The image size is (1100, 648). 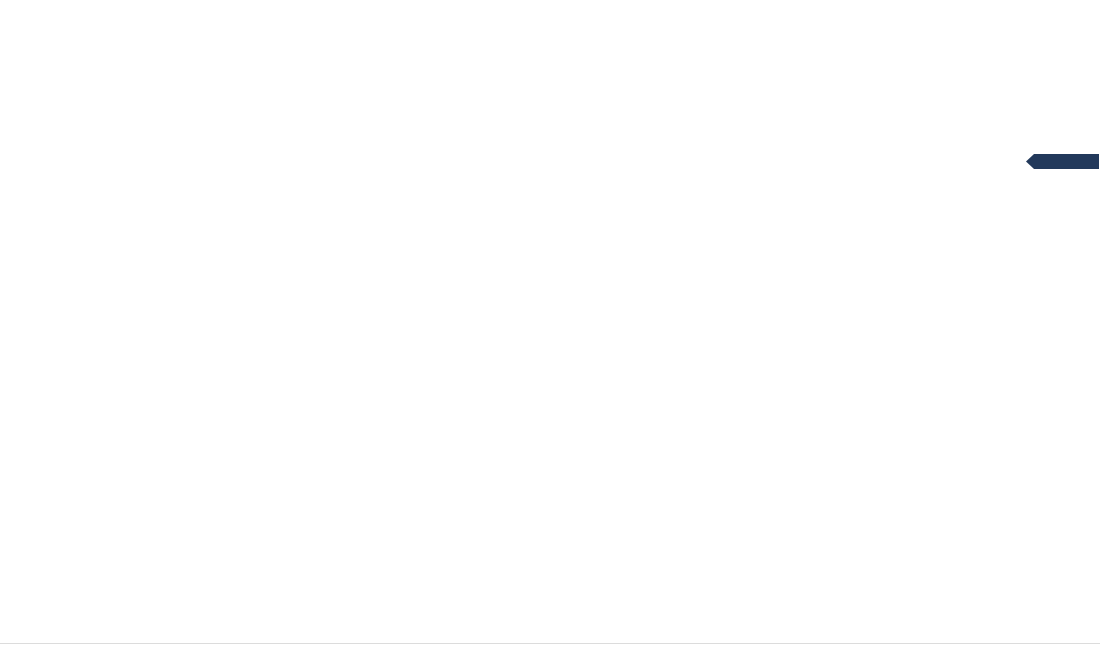 What do you see at coordinates (1062, 161) in the screenshot?
I see `last-price-tag` at bounding box center [1062, 161].